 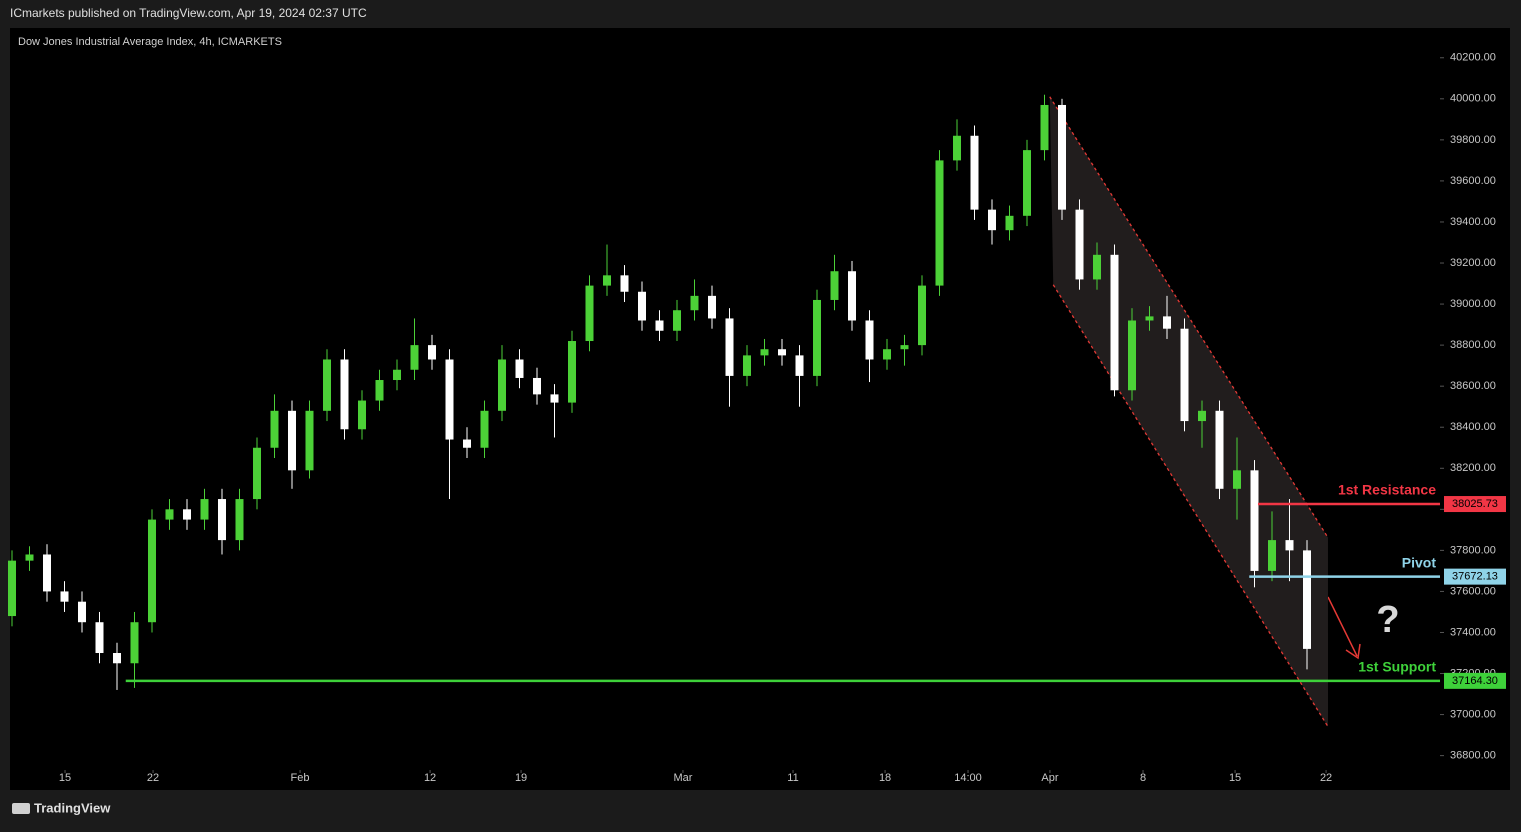 I want to click on logo, so click(x=21, y=808).